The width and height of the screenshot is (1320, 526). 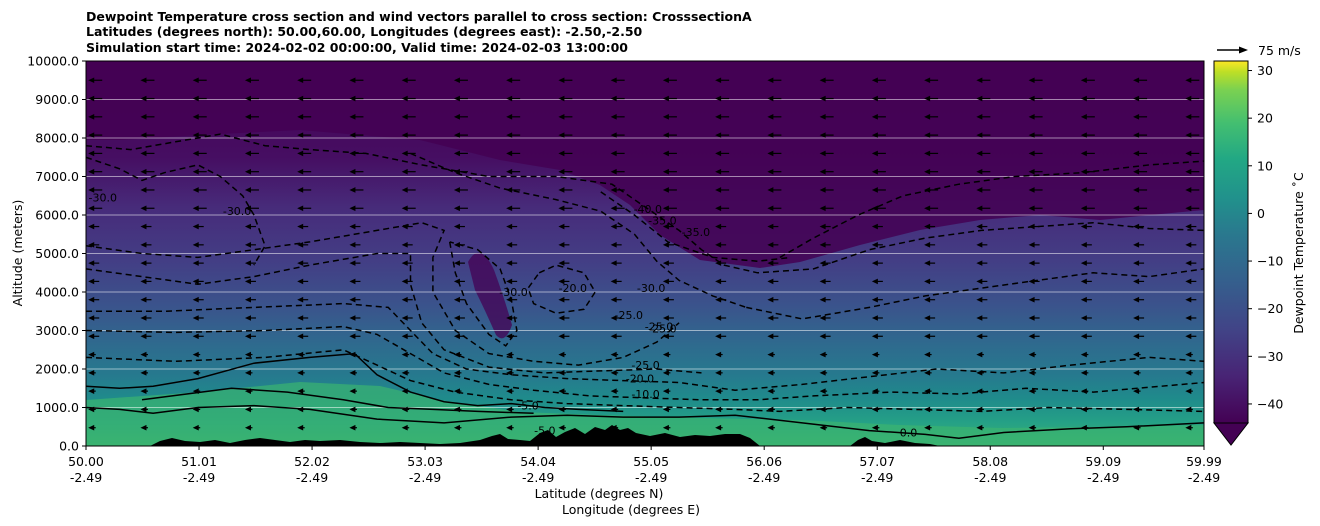 I want to click on x-tick-label-latitude: 53.03, so click(x=425, y=461).